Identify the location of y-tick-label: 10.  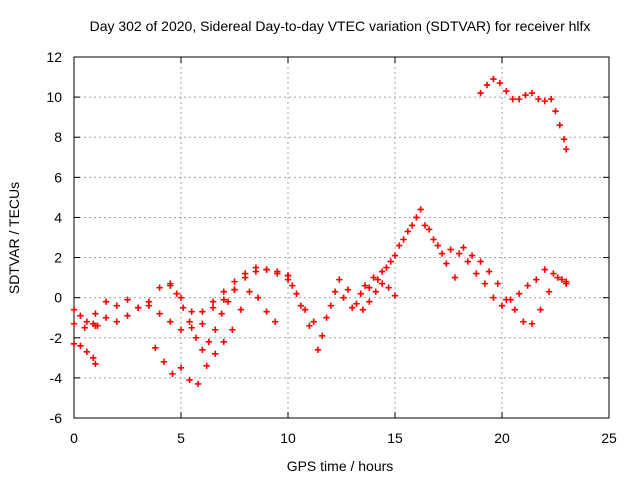
(54, 97).